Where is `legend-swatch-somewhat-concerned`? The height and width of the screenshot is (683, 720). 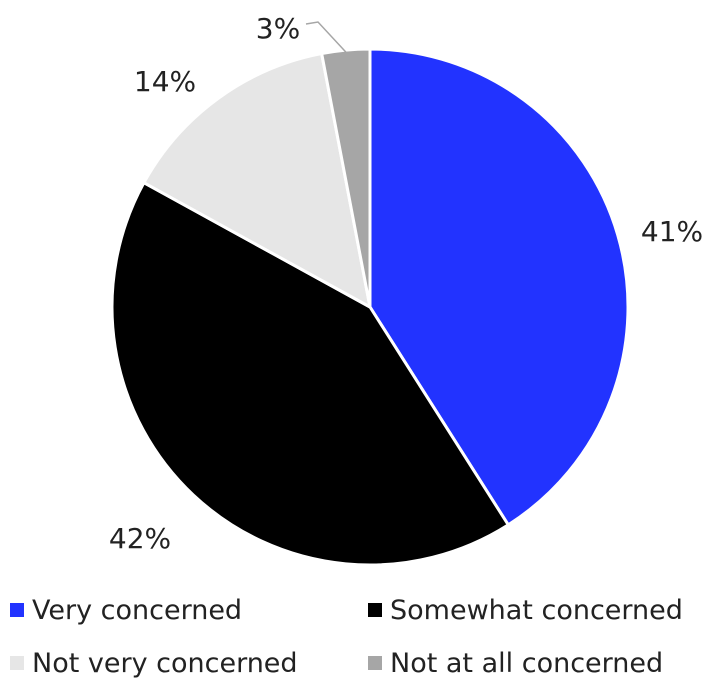
legend-swatch-somewhat-concerned is located at coordinates (375, 610).